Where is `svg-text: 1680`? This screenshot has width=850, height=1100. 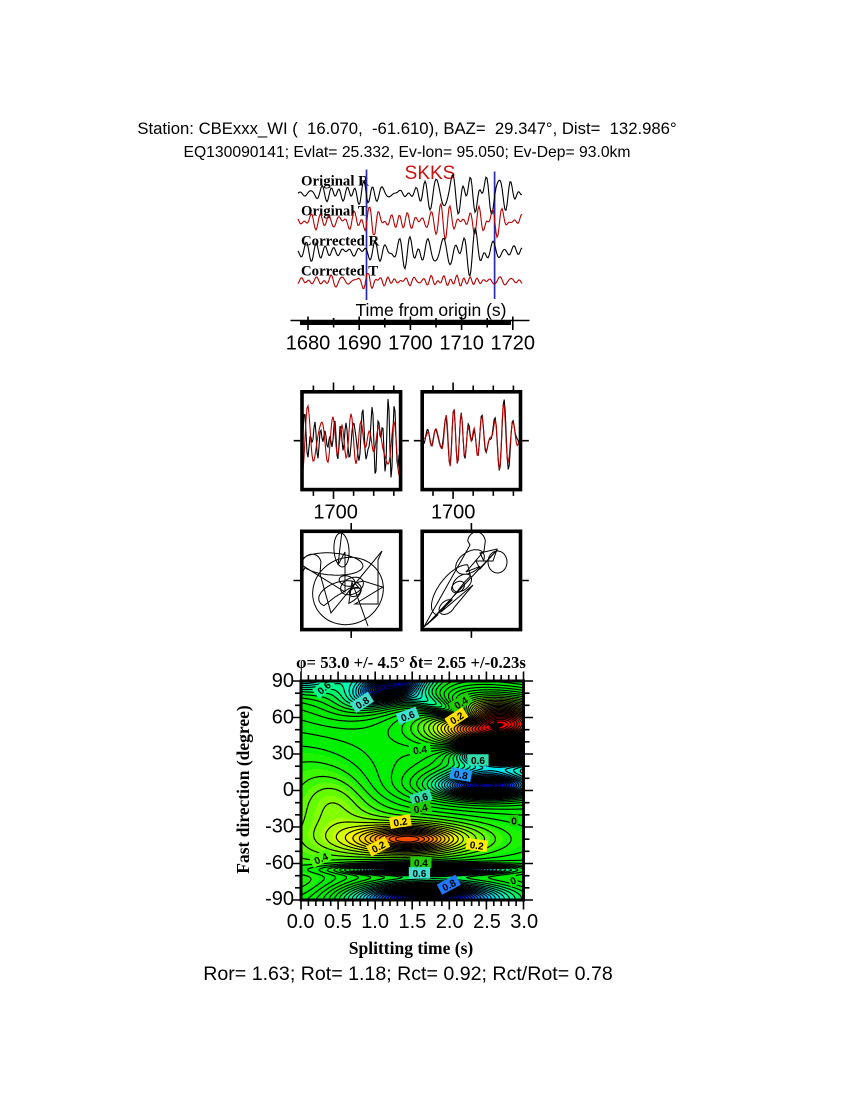 svg-text: 1680 is located at coordinates (308, 344).